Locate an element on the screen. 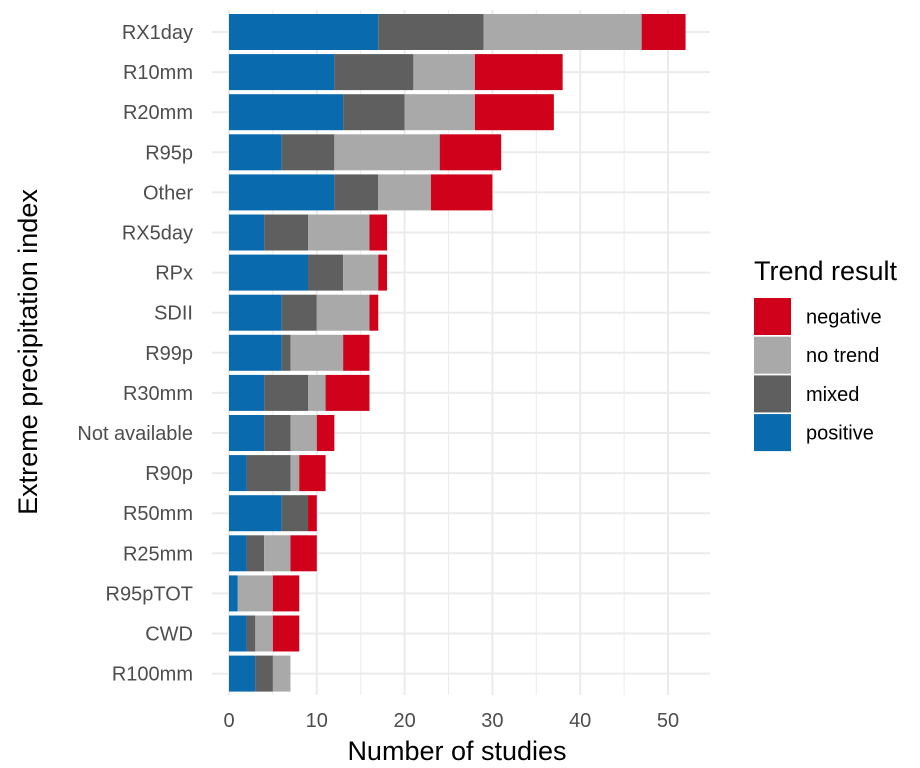  y-tick-label: SDII is located at coordinates (173, 314).